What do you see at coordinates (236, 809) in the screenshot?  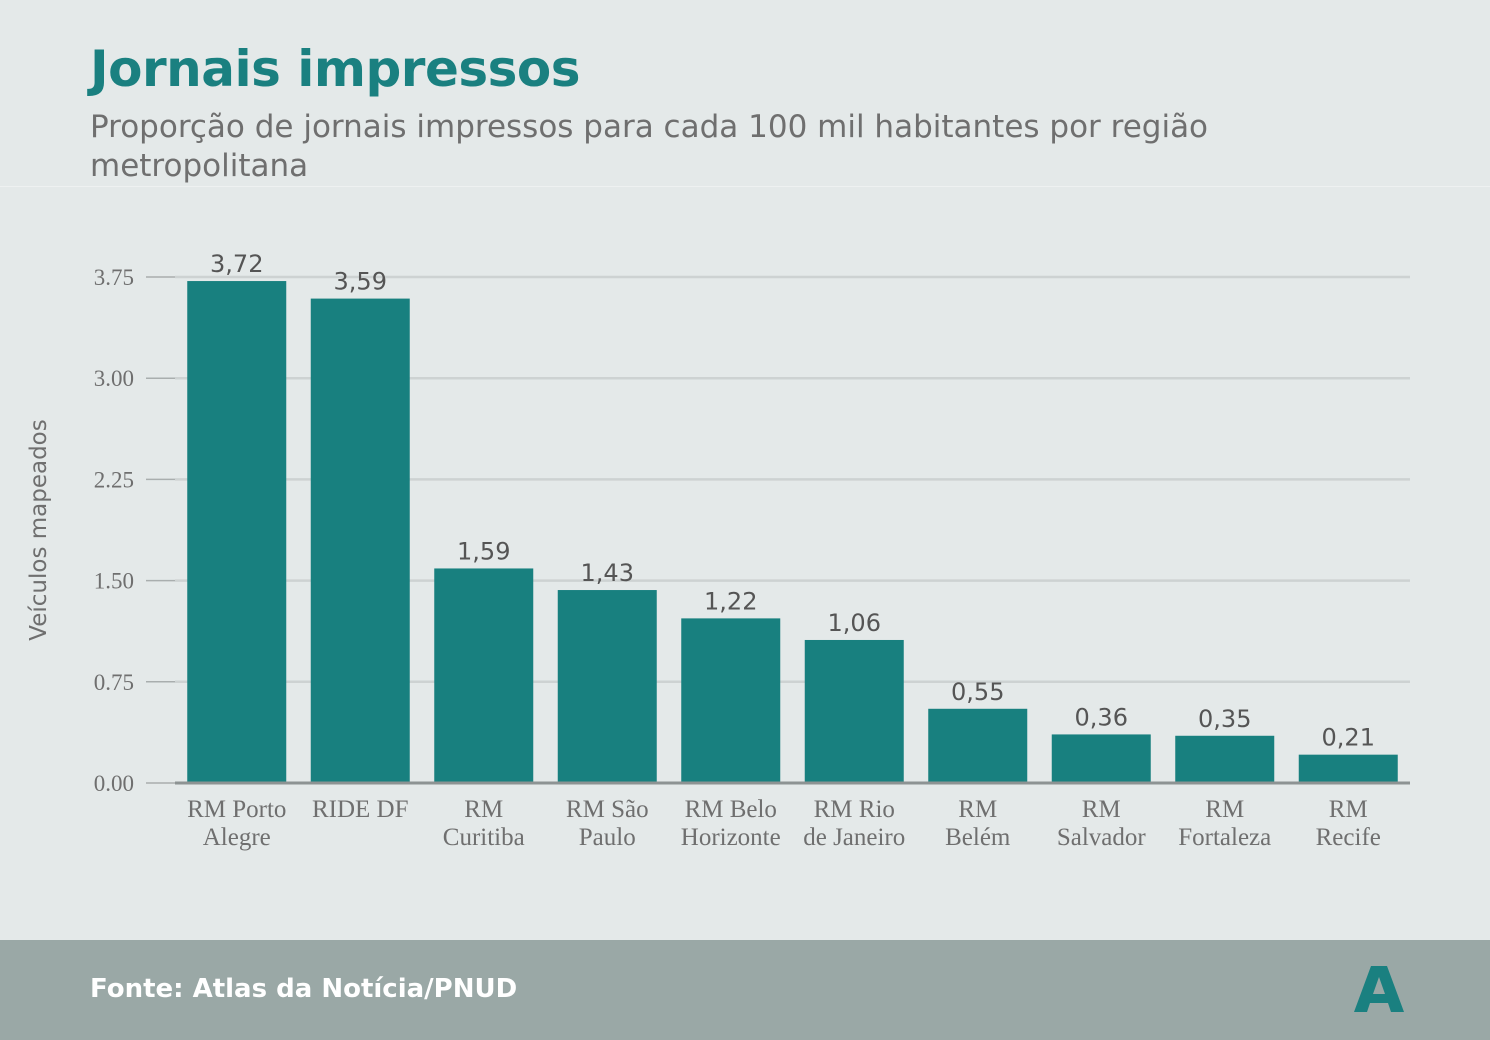 I see `x-tick-label: RM Porto` at bounding box center [236, 809].